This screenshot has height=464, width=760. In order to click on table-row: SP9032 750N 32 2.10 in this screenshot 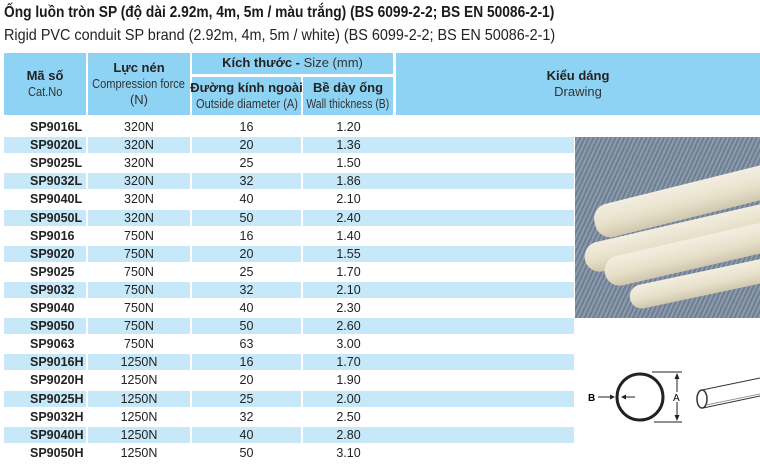, I will do `click(287, 290)`.